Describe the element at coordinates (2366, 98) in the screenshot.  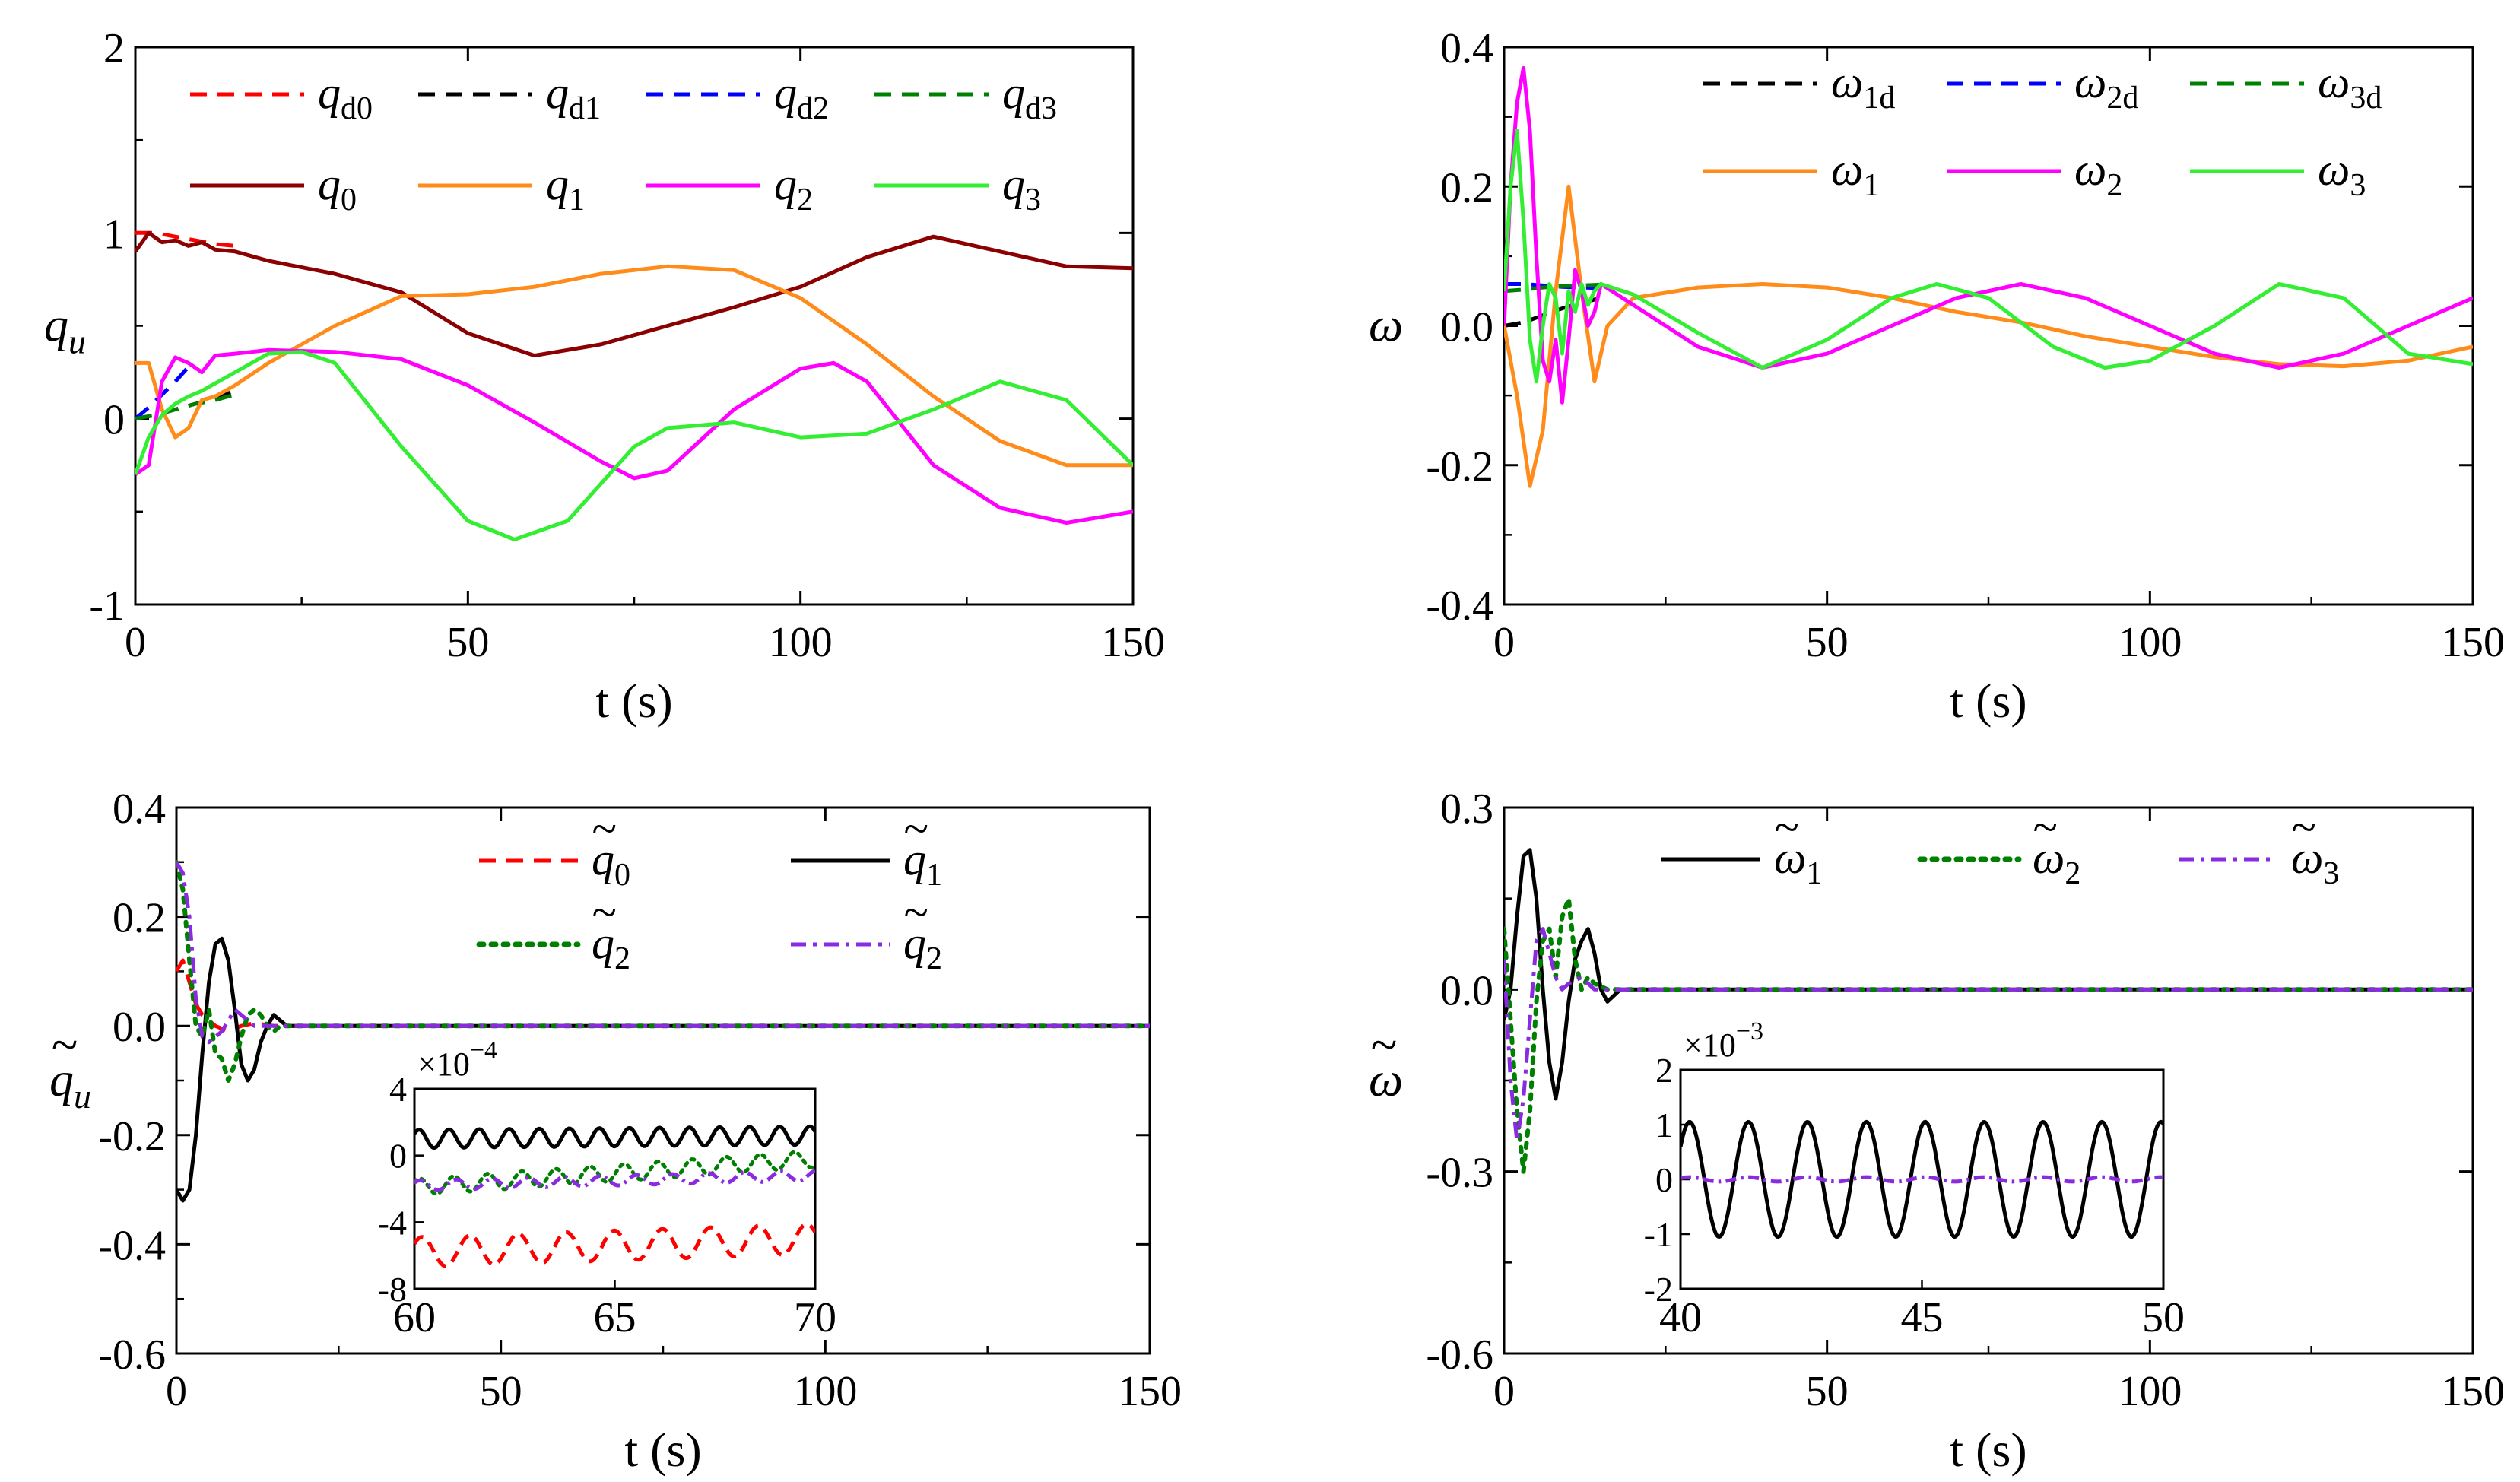
I see `legend-subscript: 3d` at that location.